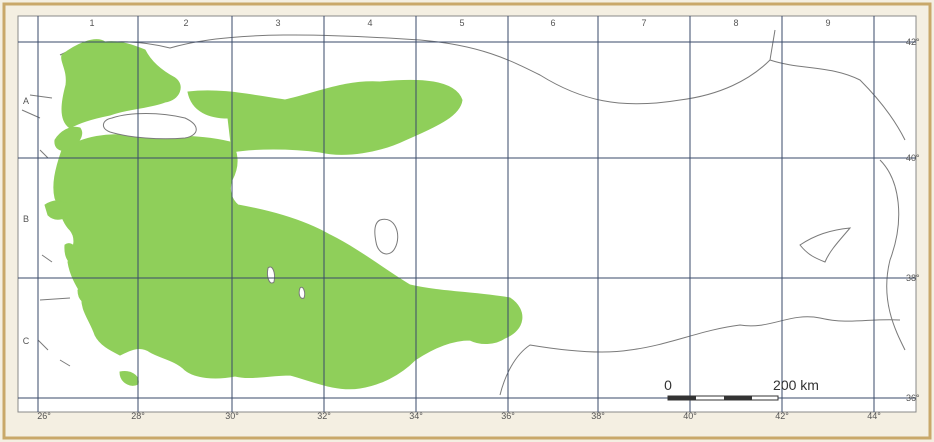 The image size is (934, 442). I want to click on grid-column-label: 2, so click(185, 23).